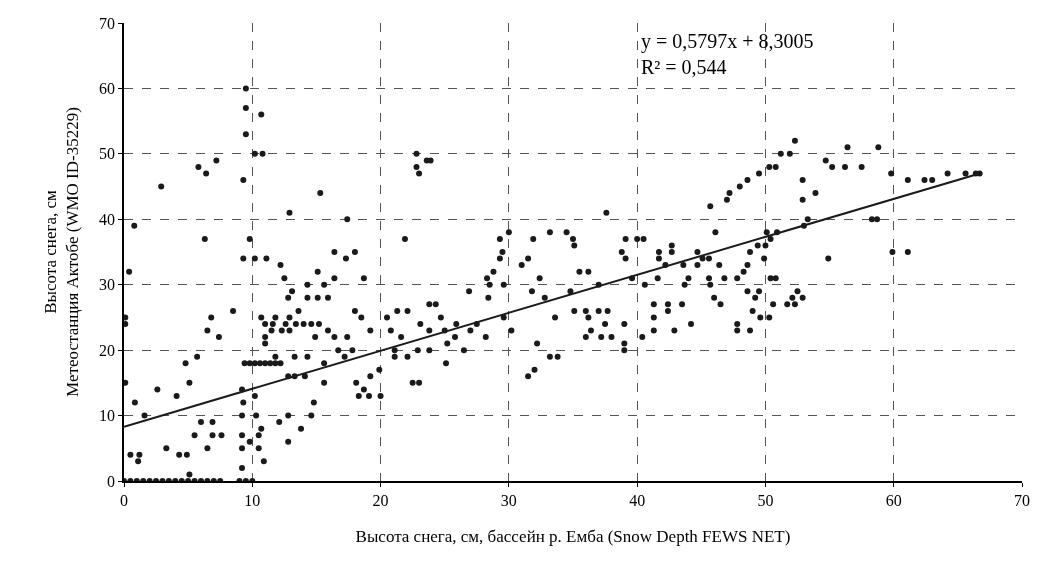 The height and width of the screenshot is (562, 1038). I want to click on x-tick-label: 70, so click(1022, 500).